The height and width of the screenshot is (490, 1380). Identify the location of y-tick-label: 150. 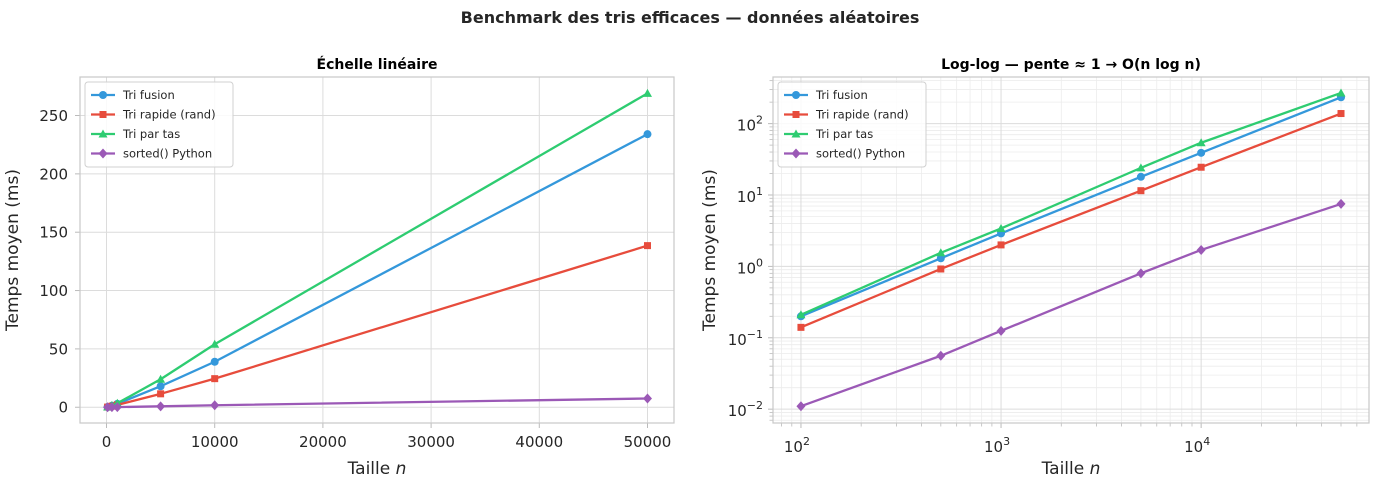
(53, 233).